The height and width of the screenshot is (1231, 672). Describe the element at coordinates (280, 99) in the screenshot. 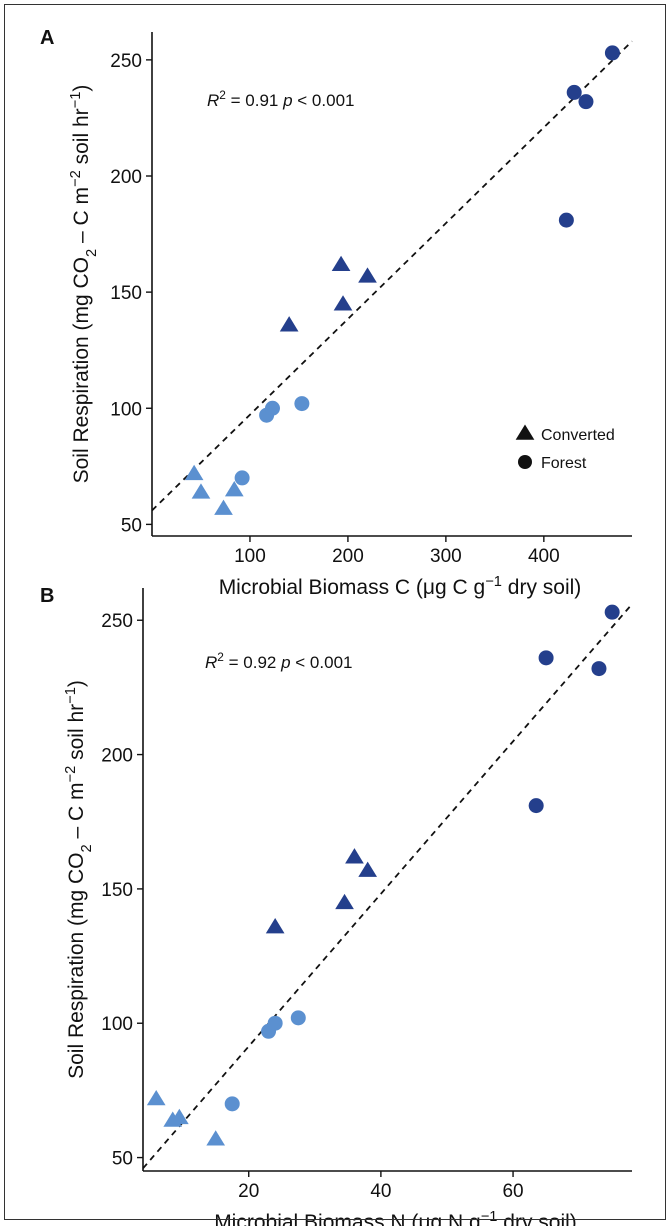

I see `r-squared-annotation: R2 = 0.91 p < 0.001` at that location.